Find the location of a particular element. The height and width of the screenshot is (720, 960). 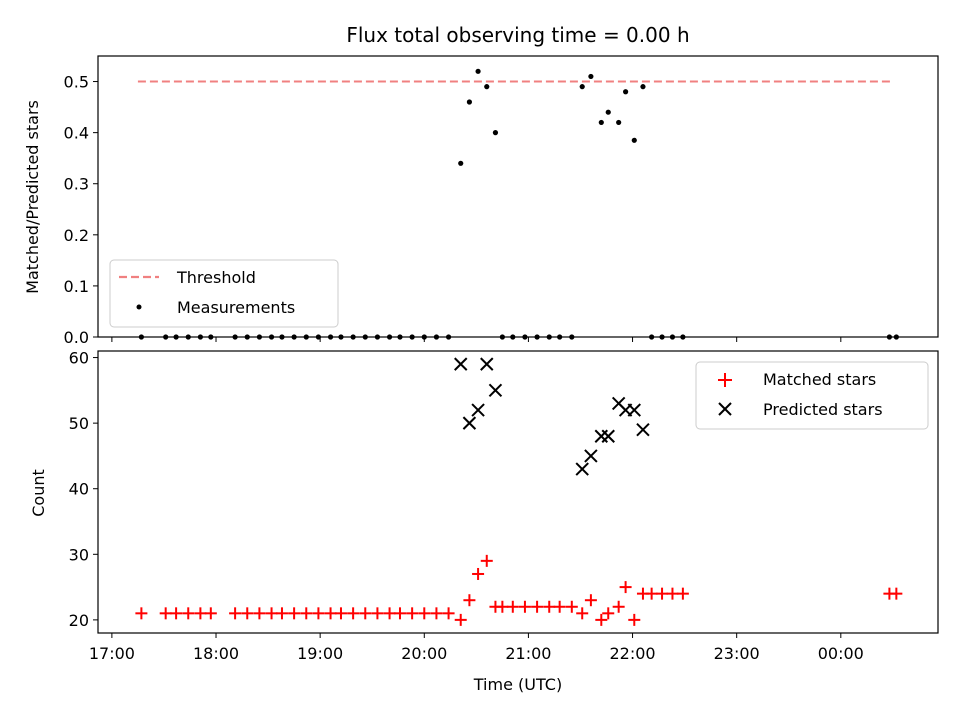

y-tick-label: 0.2 is located at coordinates (76, 235).